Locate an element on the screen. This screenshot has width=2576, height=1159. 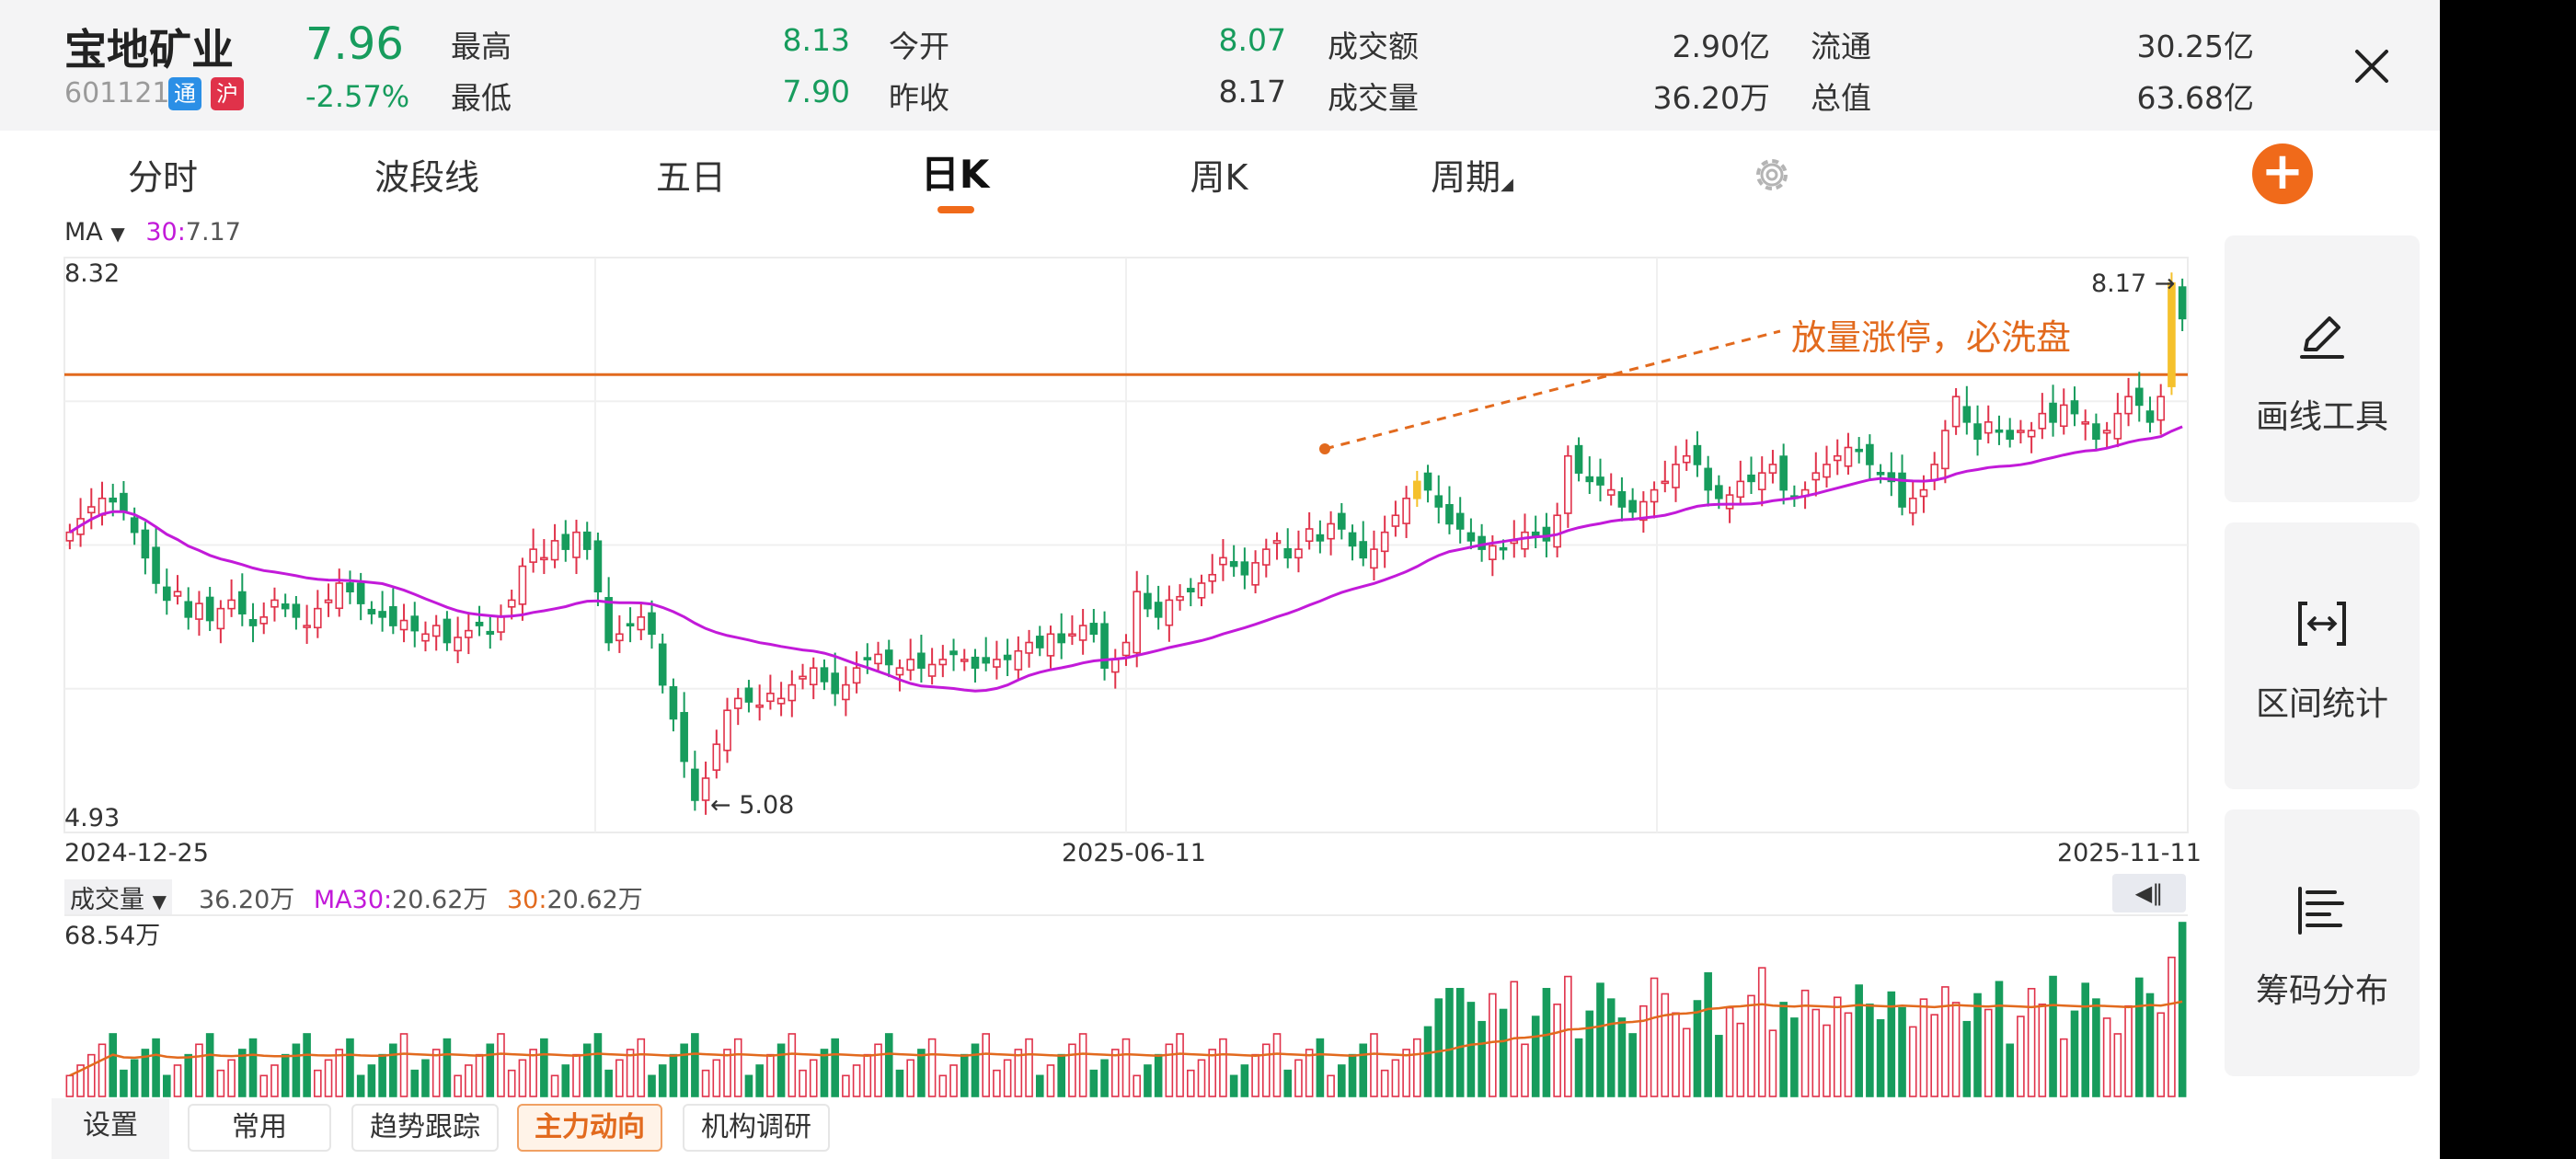
dropdown-triangle-icon: ◢ is located at coordinates (1507, 184).